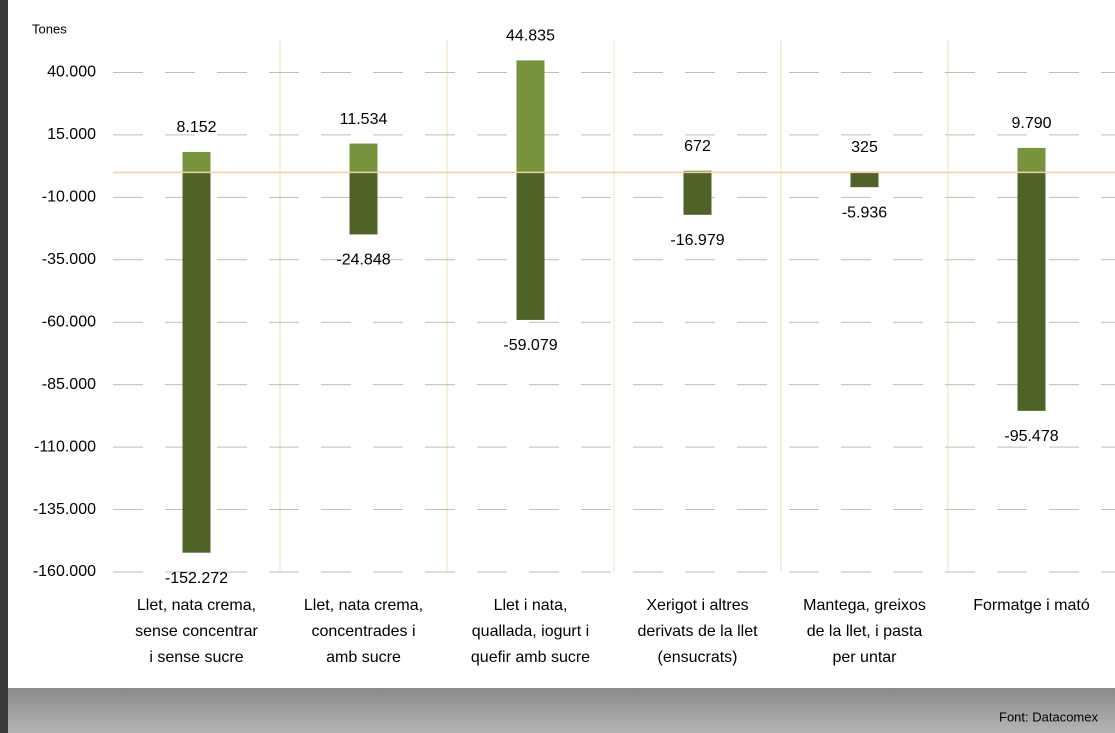  I want to click on x-tick-label: sense concentrar, so click(196, 631).